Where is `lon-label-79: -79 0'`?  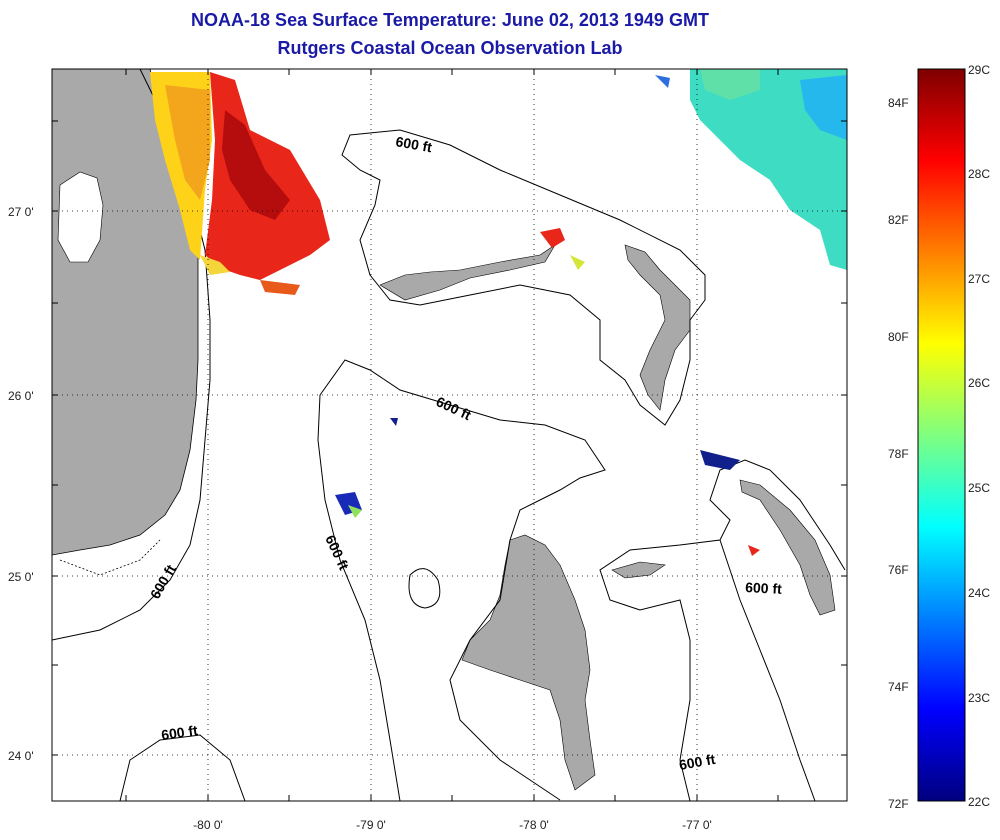
lon-label-79: -79 0' is located at coordinates (371, 825).